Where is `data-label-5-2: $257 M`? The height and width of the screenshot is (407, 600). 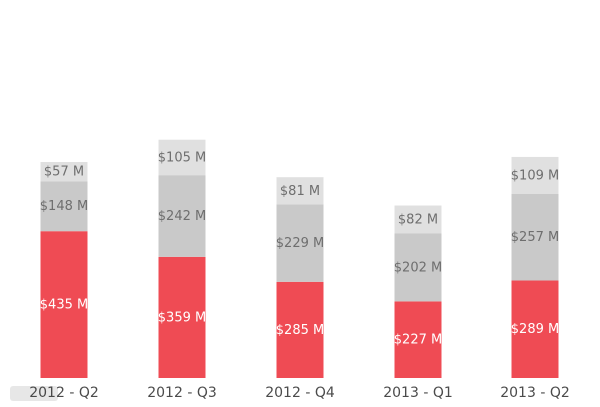
data-label-5-2: $257 M is located at coordinates (535, 237).